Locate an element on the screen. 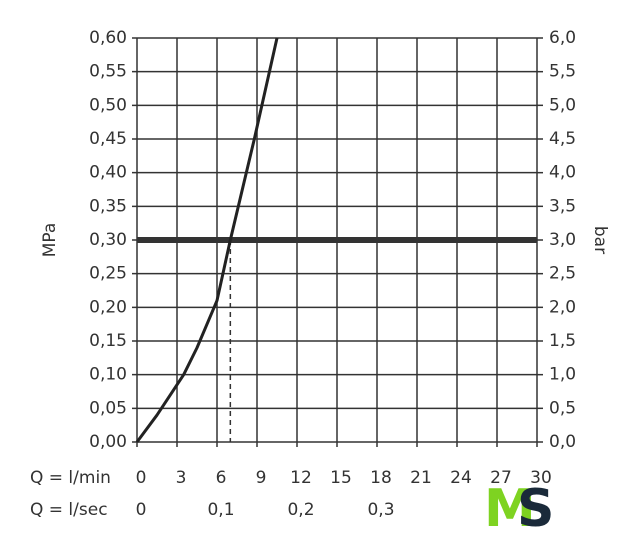 The width and height of the screenshot is (627, 546). y-tick-label: 0,10 is located at coordinates (108, 375).